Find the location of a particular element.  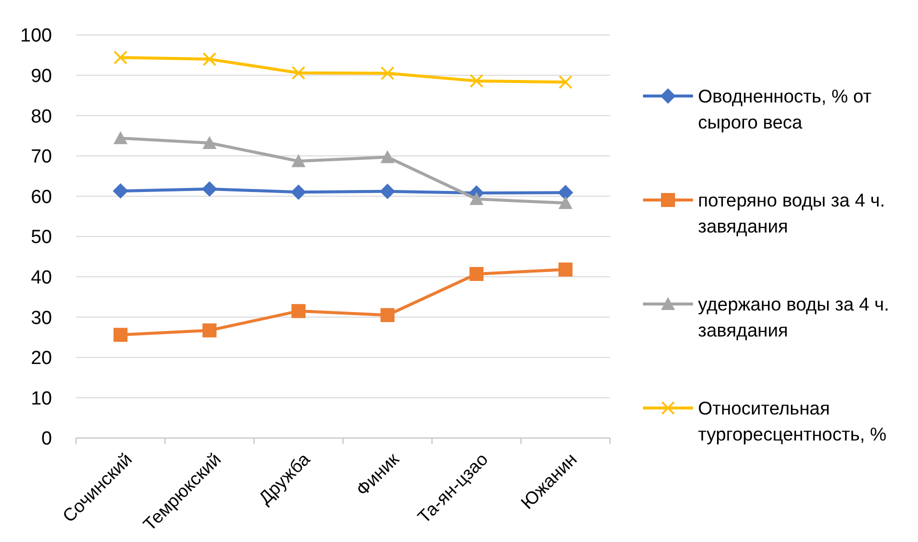

y-tick-label: 40 is located at coordinates (41, 277).